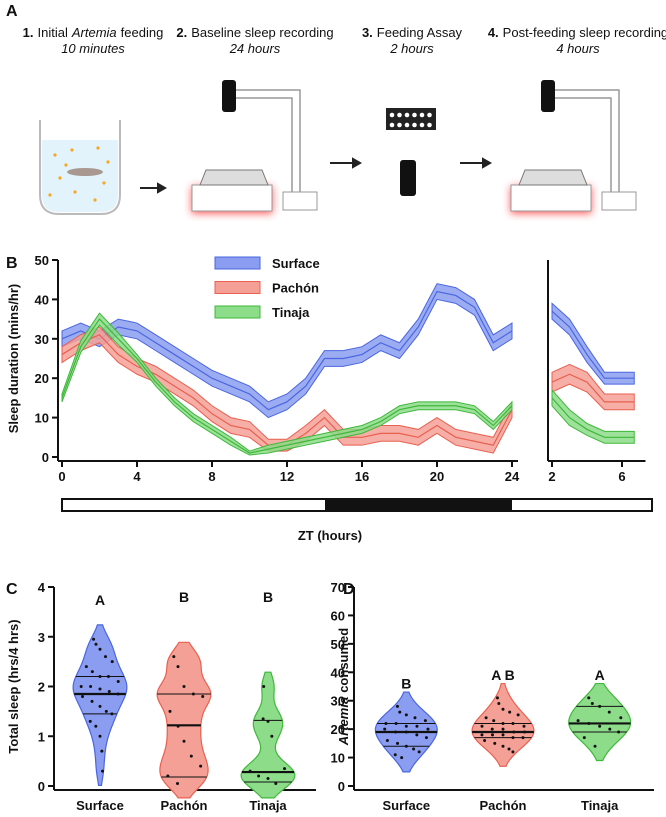 The image size is (666, 817). I want to click on x-tick-label: 24, so click(512, 476).